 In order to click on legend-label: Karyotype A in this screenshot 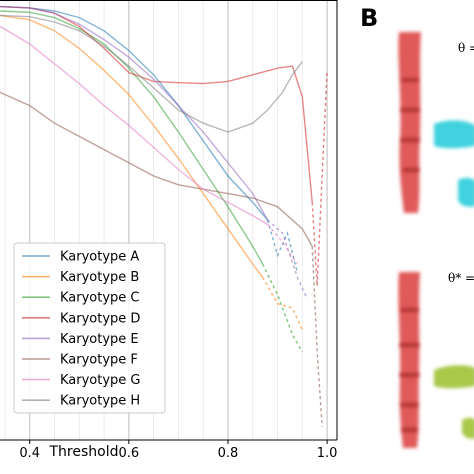, I will do `click(99, 257)`.